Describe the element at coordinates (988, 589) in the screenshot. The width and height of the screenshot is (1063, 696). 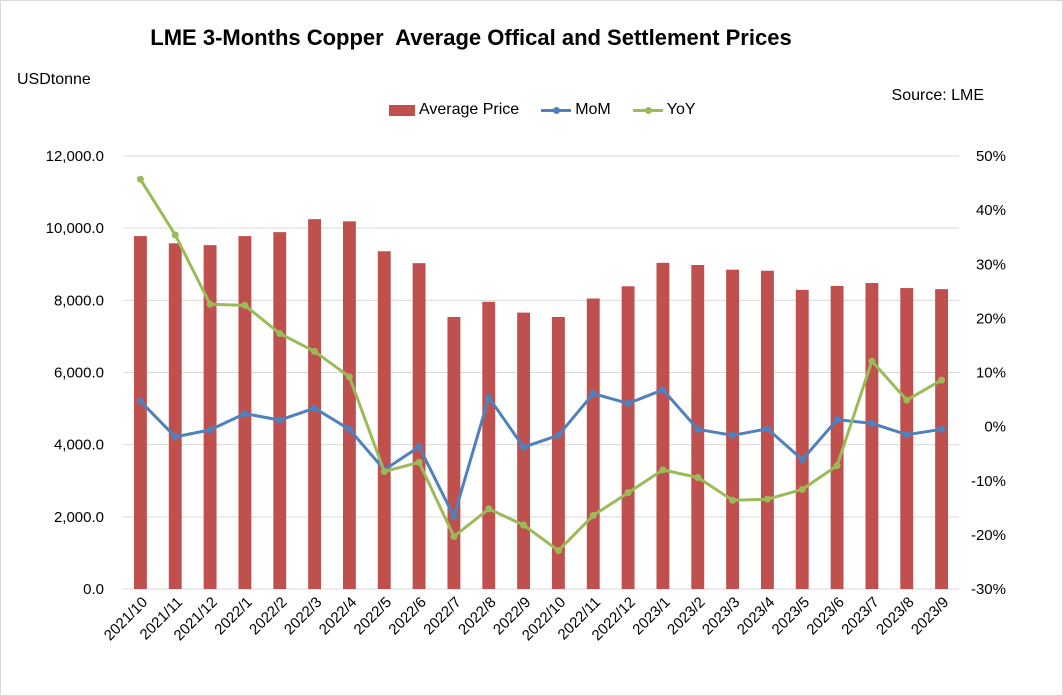
I see `y-right-tick-label: -30%` at that location.